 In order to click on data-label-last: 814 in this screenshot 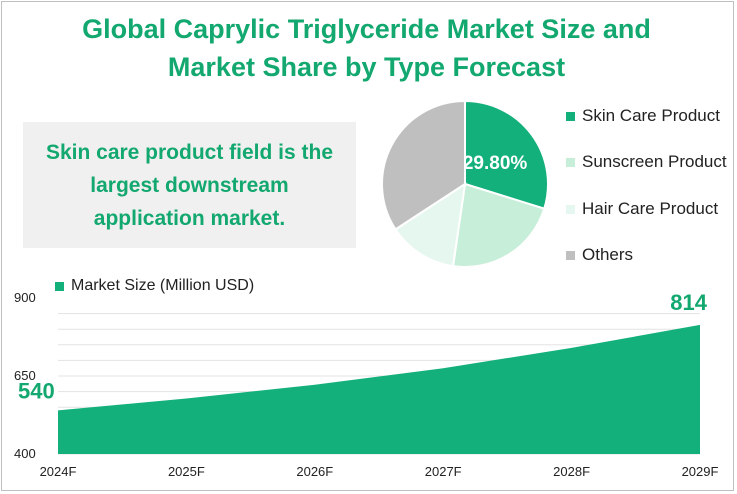, I will do `click(688, 302)`.